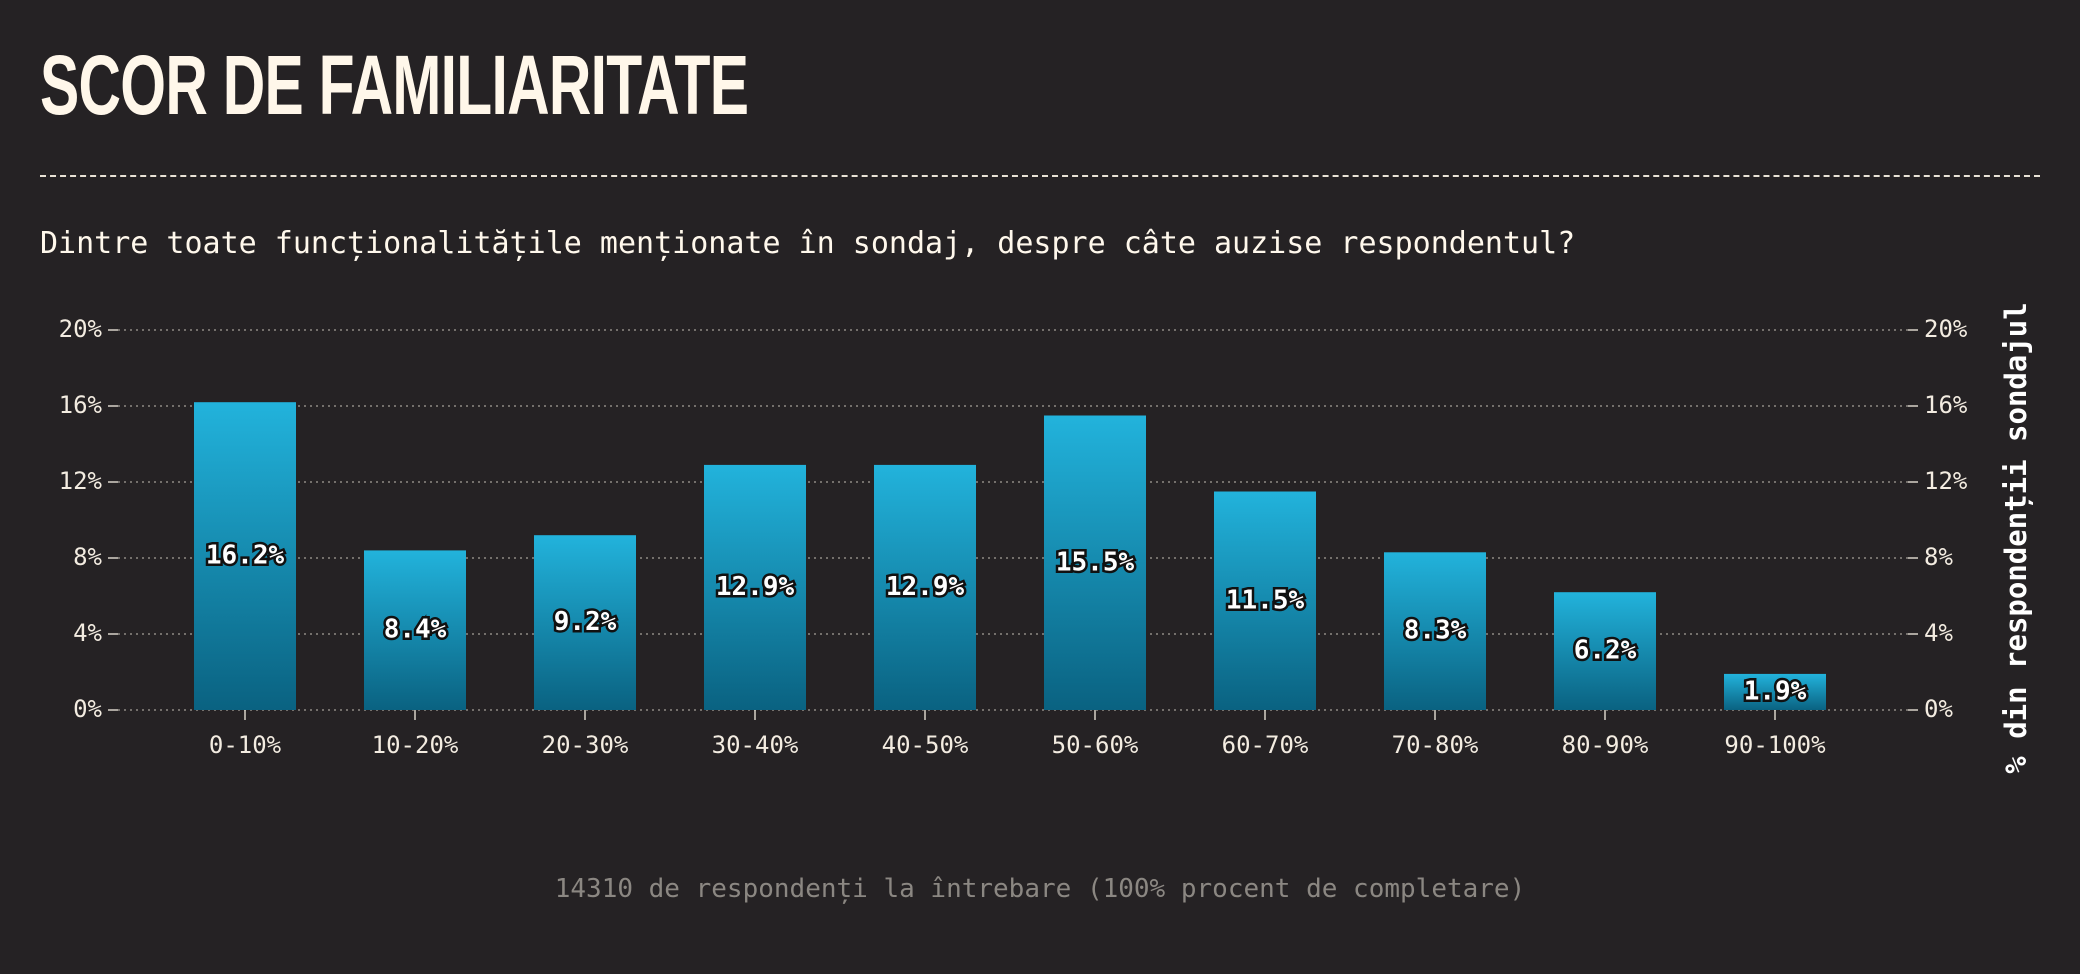  What do you see at coordinates (415, 745) in the screenshot?
I see `x-tick-label: 10-20%` at bounding box center [415, 745].